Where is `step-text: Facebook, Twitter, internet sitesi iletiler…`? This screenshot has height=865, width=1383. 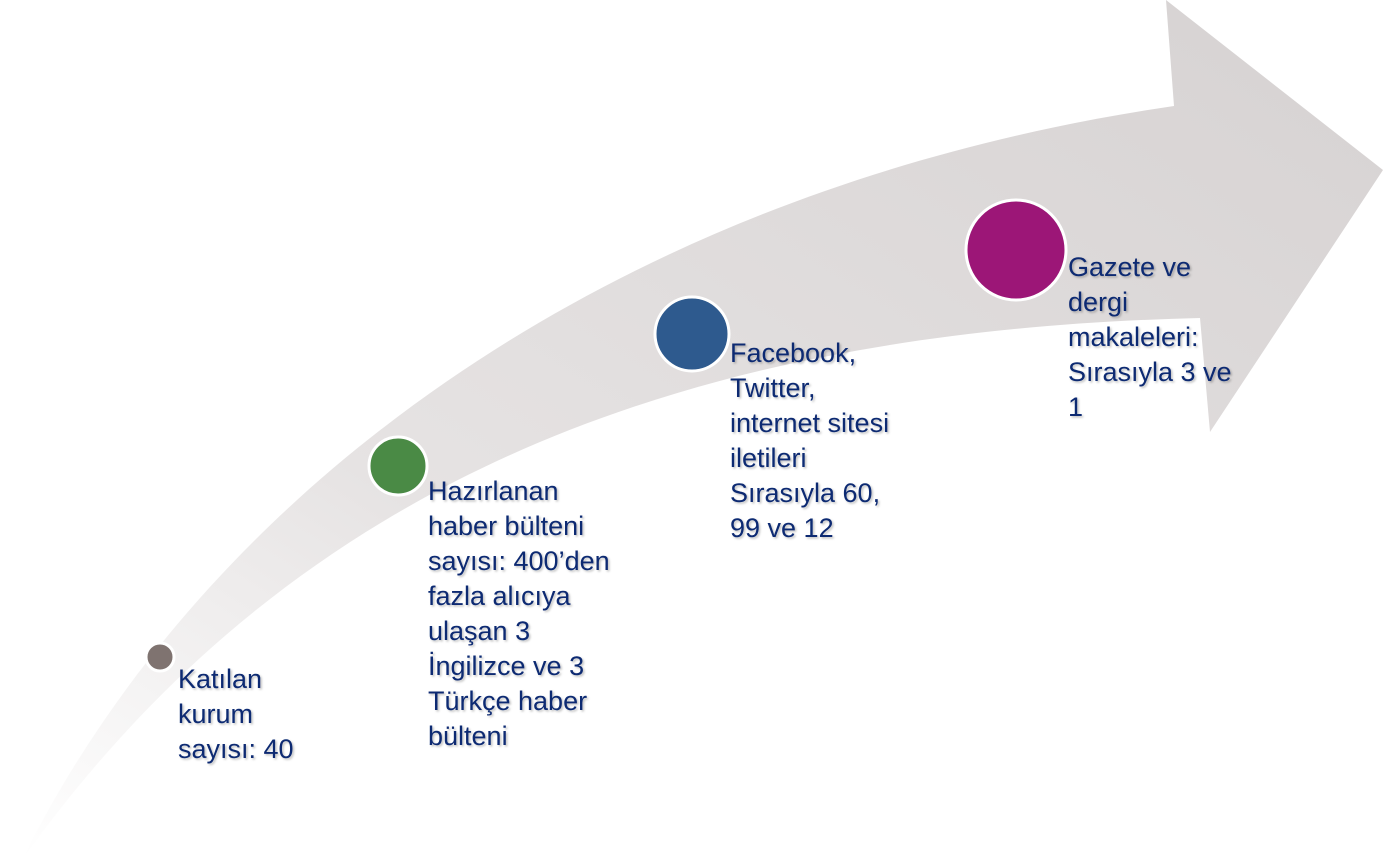
step-text: Facebook, Twitter, internet sitesi iletiler… is located at coordinates (809, 440).